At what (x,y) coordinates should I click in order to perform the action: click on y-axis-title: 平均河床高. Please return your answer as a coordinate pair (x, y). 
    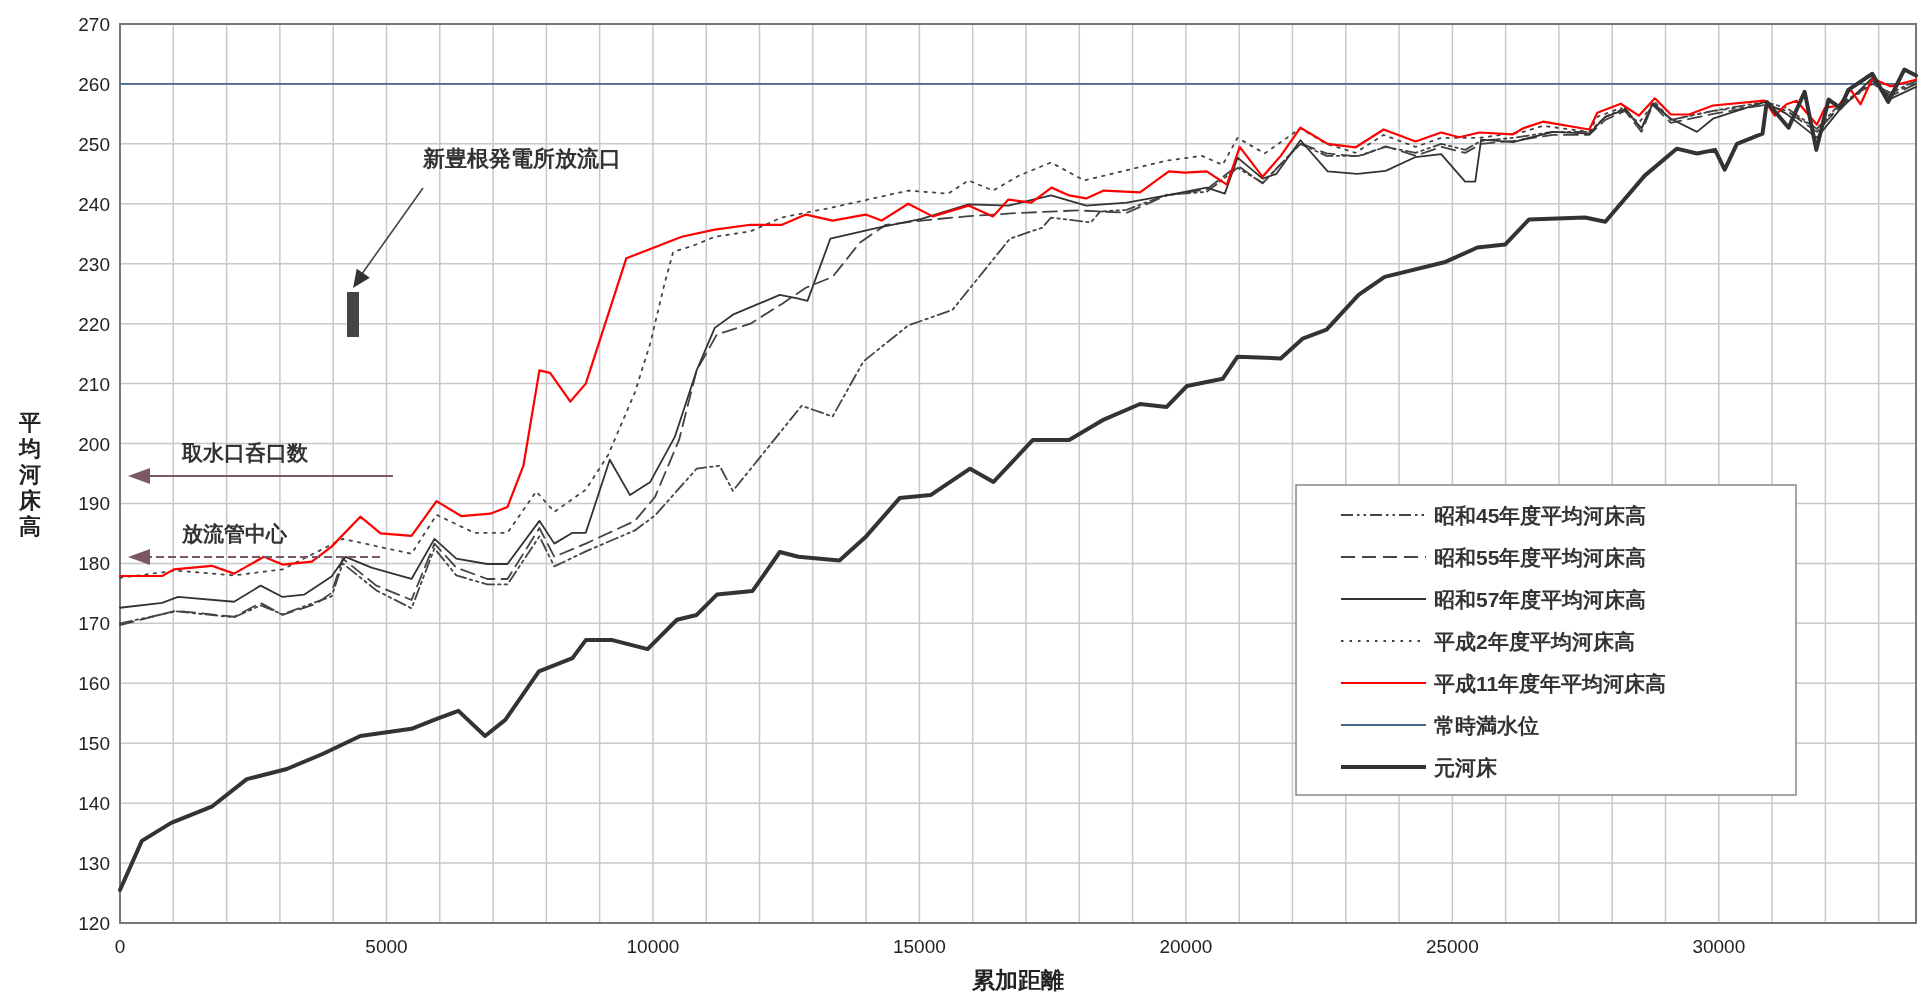
    Looking at the image, I should click on (30, 474).